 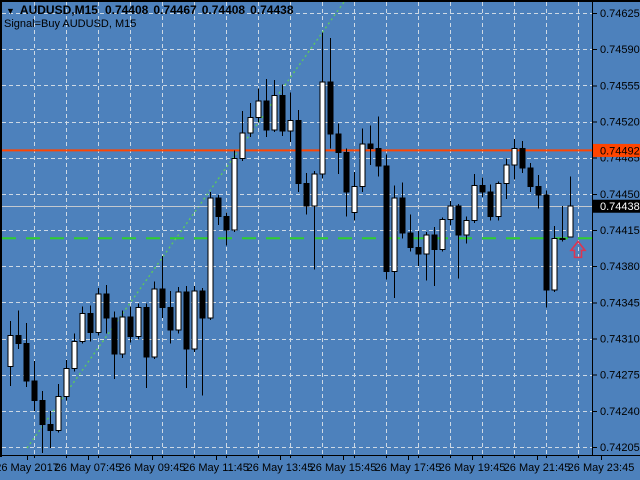 What do you see at coordinates (343, 468) in the screenshot?
I see `time-axis-label: 26 May 15:45` at bounding box center [343, 468].